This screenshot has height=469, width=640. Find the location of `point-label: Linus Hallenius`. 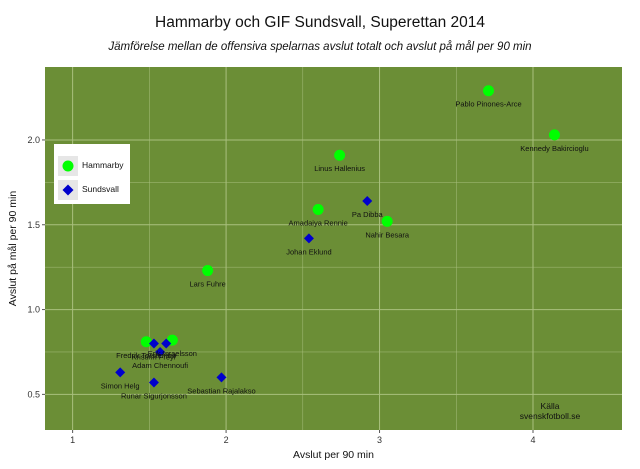

point-label: Linus Hallenius is located at coordinates (339, 168).